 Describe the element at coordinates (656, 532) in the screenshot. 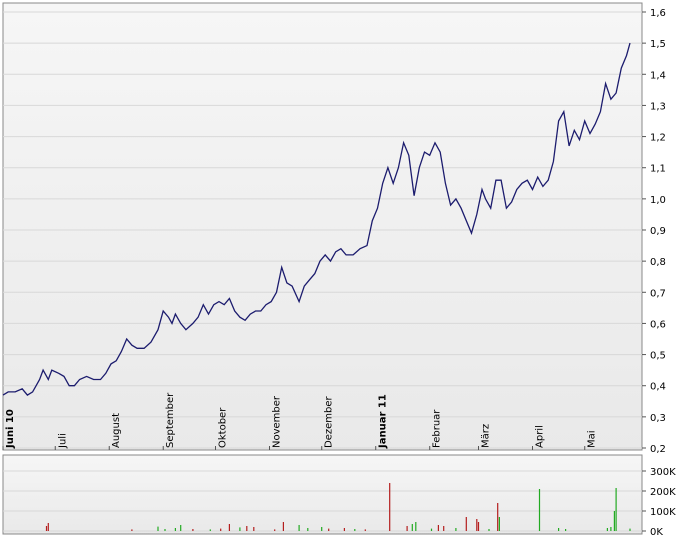

I see `volume-y-tick-label: 0K` at that location.